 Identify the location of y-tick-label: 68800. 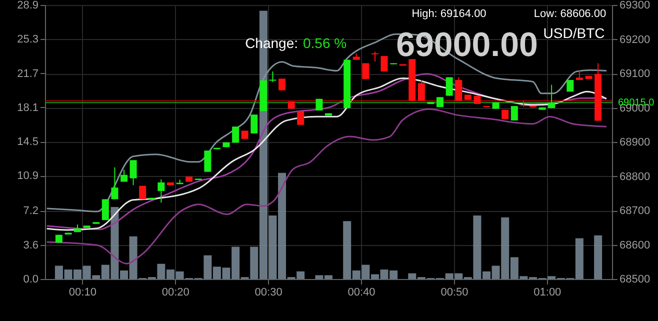
(635, 176).